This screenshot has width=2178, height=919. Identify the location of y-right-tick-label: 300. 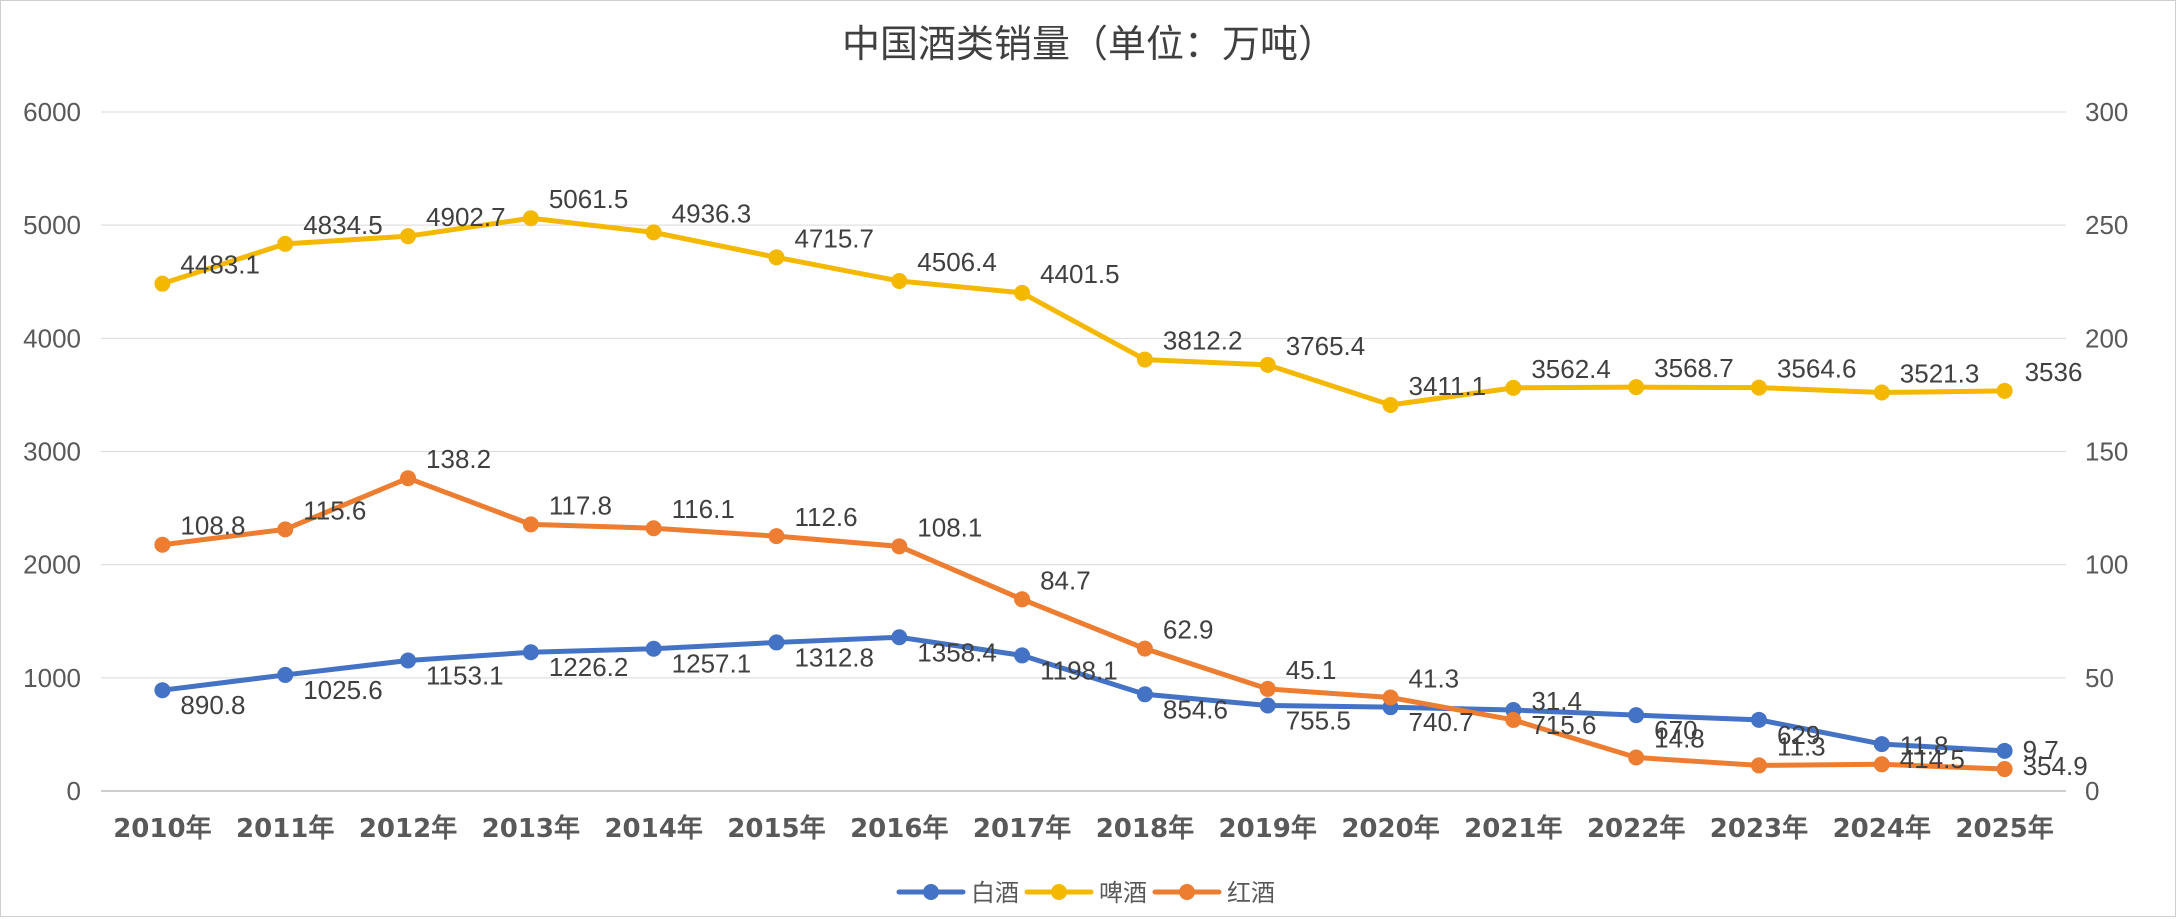
(2106, 112).